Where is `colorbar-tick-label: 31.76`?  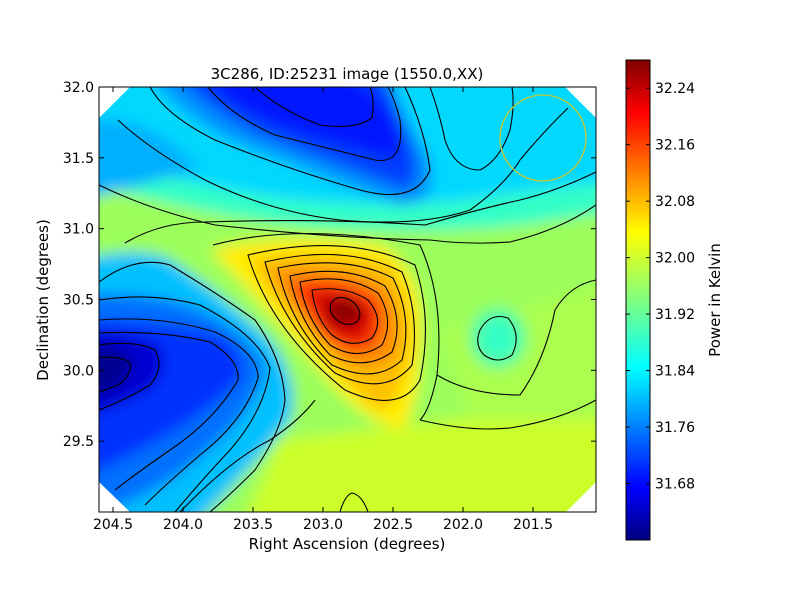
colorbar-tick-label: 31.76 is located at coordinates (675, 428).